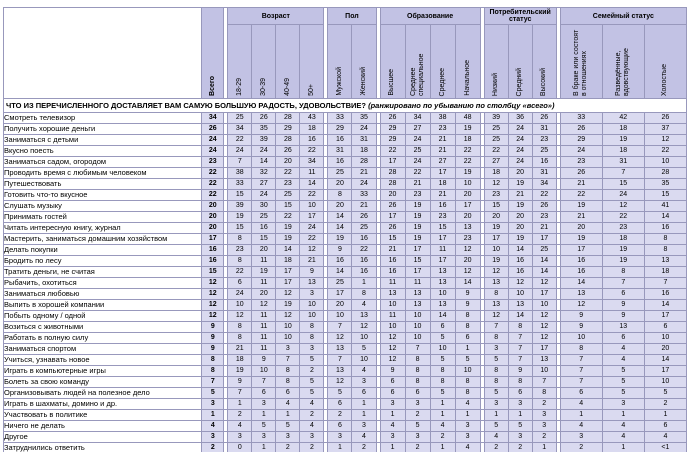 Image resolution: width=690 pixels, height=452 pixels. I want to click on value-cell: 14, so click(340, 272).